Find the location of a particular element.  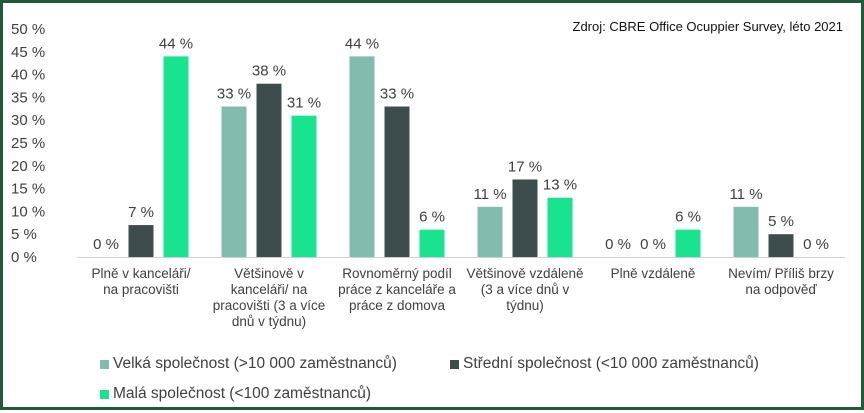

x-category-label: Rovnoměrný podíl is located at coordinates (397, 273).